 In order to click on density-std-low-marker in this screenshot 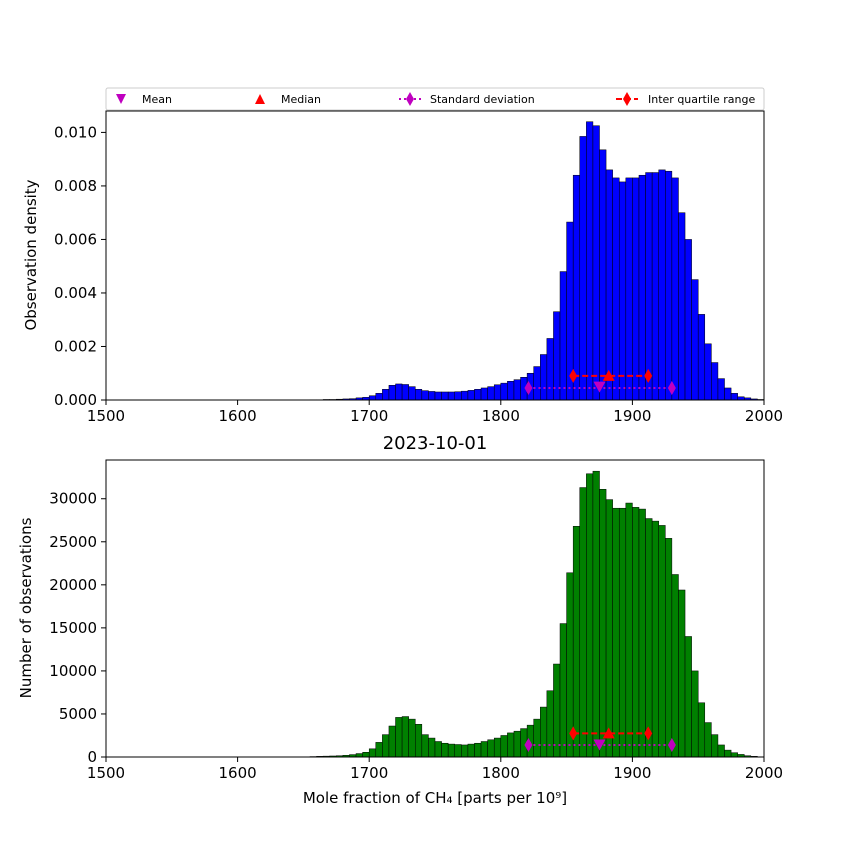, I will do `click(528, 387)`.